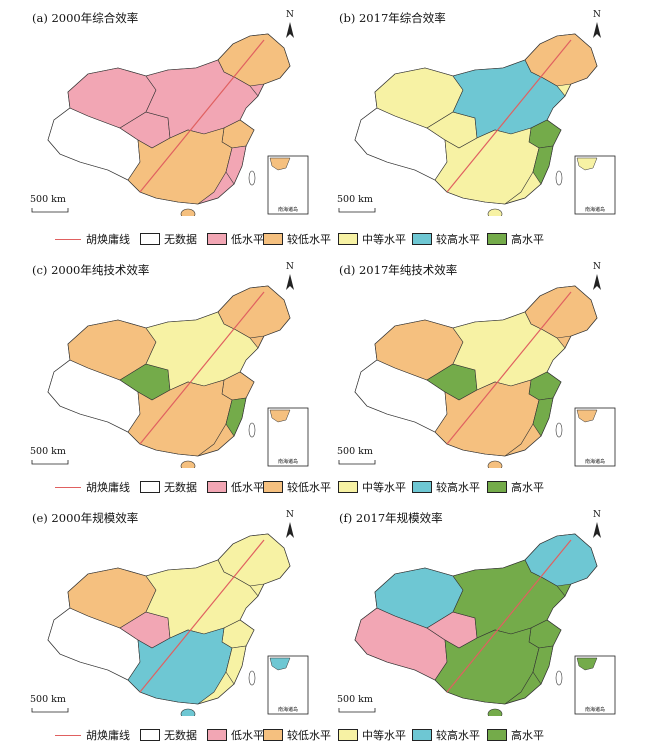  Describe the element at coordinates (398, 270) in the screenshot. I see `panel-title: (d) 2017年纯技术效率` at that location.